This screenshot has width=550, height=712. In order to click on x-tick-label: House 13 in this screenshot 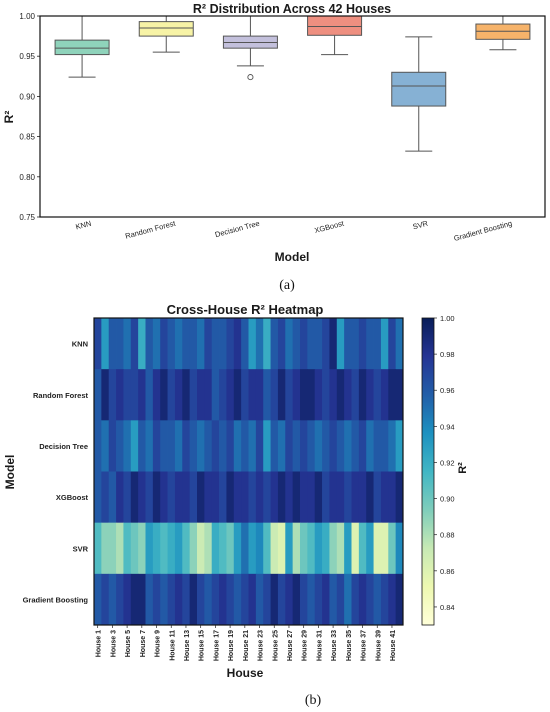, I will do `click(187, 645)`.